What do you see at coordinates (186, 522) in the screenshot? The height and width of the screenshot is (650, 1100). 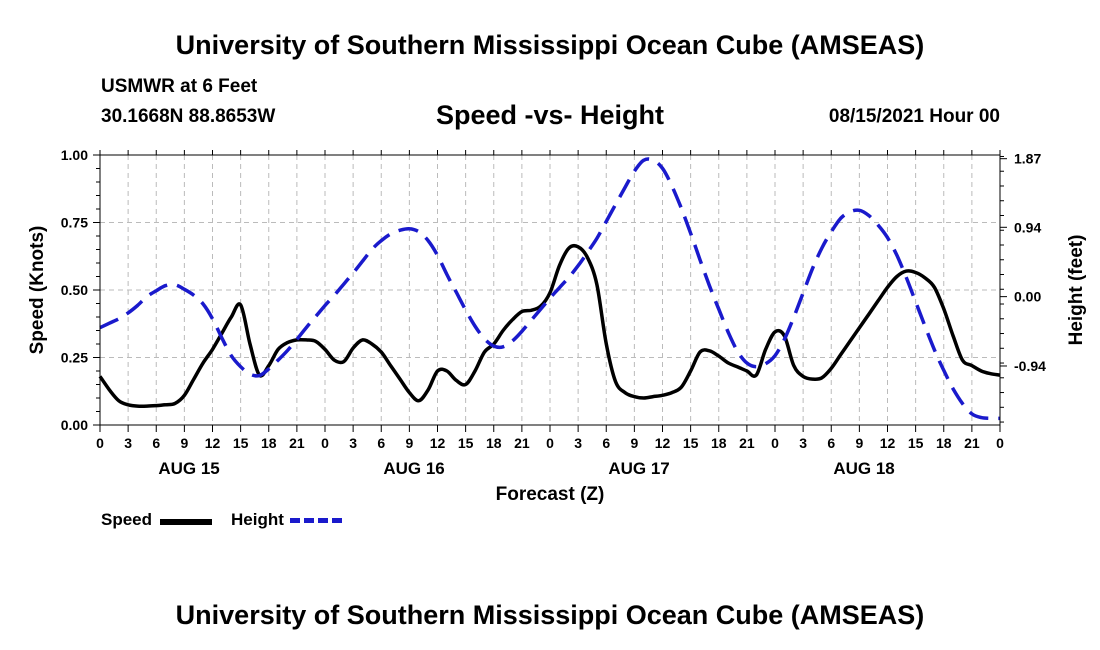 I see `legend-speed-swatch` at bounding box center [186, 522].